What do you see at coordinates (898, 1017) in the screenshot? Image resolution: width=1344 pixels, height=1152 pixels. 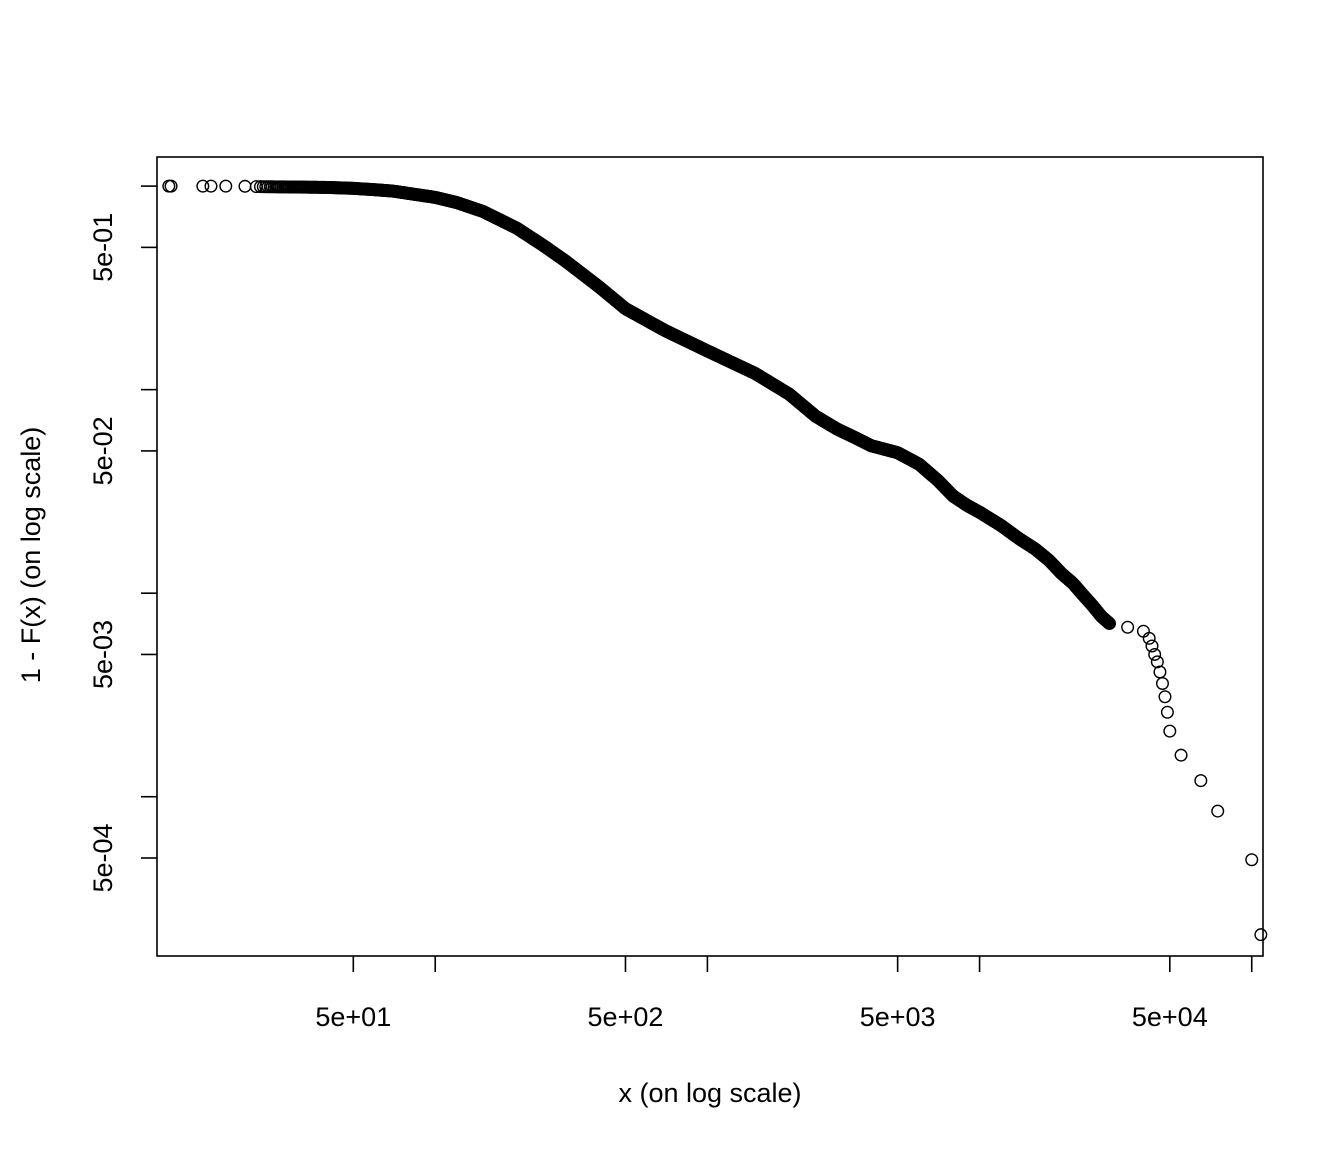 I see `x-tick-label: 5e+03` at bounding box center [898, 1017].